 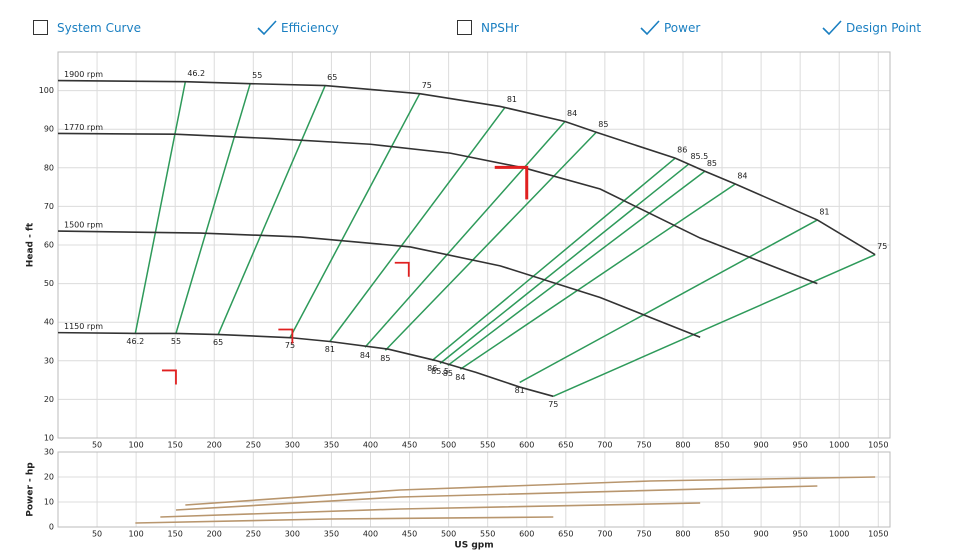 What do you see at coordinates (83, 225) in the screenshot?
I see `series-label: 1500 rpm` at bounding box center [83, 225].